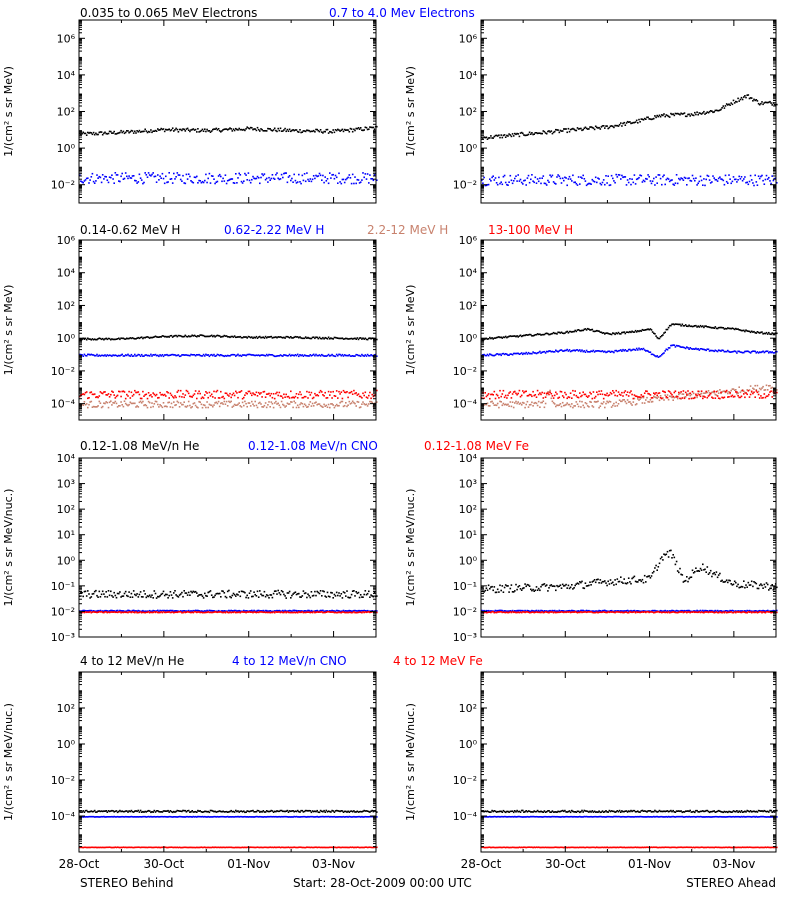  I want to click on y-tick-label: 10⁶, so click(66, 240).